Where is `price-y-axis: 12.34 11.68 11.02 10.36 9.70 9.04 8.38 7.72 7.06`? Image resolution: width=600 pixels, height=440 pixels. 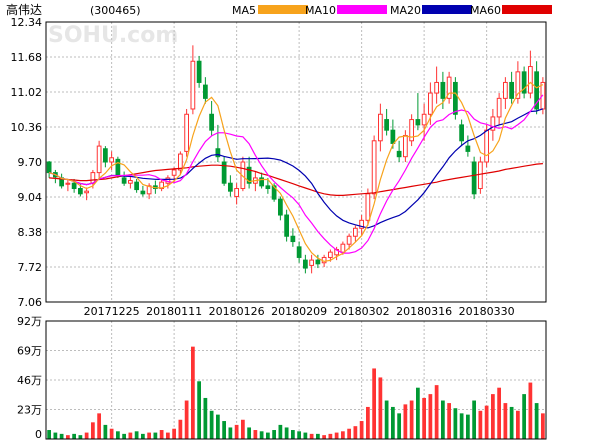
price-y-axis: 12.34 11.68 11.02 10.36 9.70 9.04 8.38 7.72 7.06 is located at coordinates (27, 162).